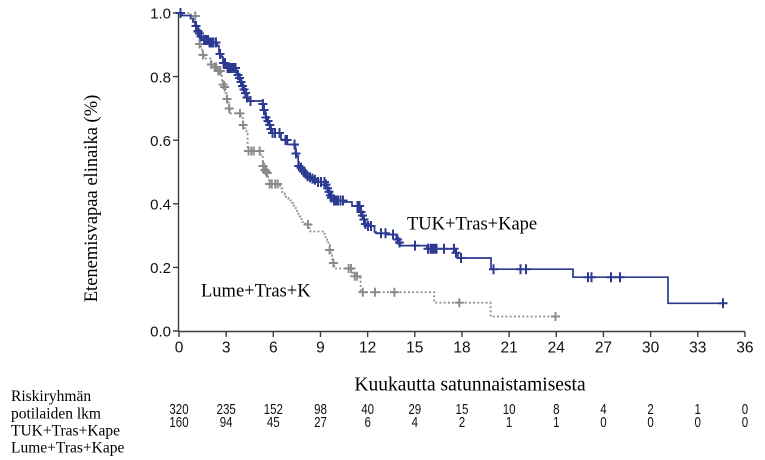 This screenshot has width=765, height=460. What do you see at coordinates (273, 422) in the screenshot?
I see `svg-text: 45` at bounding box center [273, 422].